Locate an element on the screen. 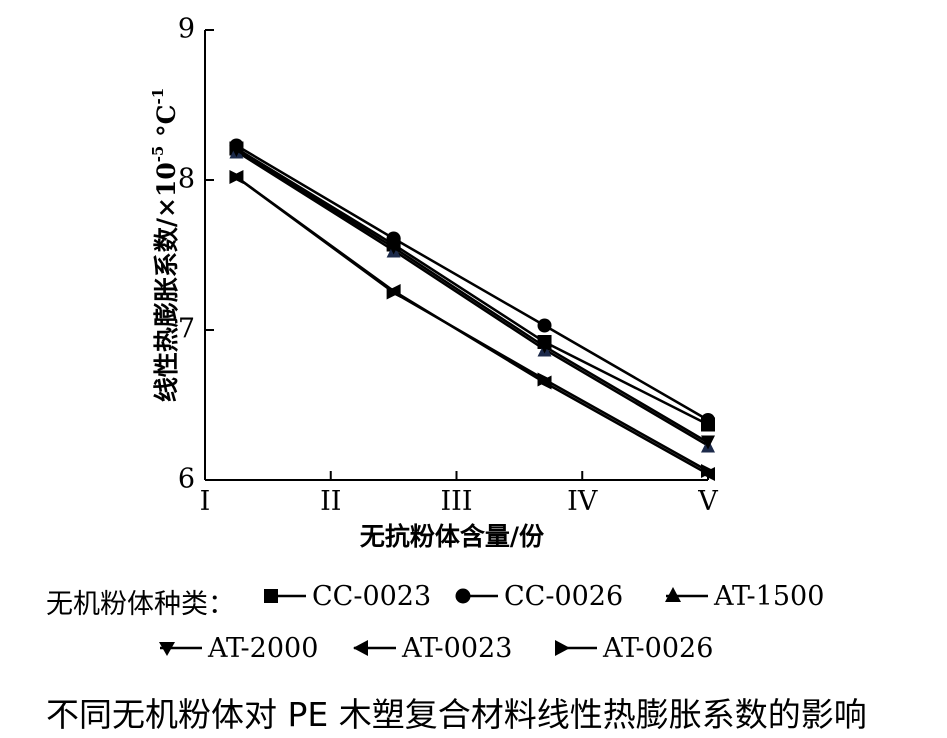 This screenshot has height=738, width=947. legend-item-at-0026: AT-0026 is located at coordinates (632, 648).